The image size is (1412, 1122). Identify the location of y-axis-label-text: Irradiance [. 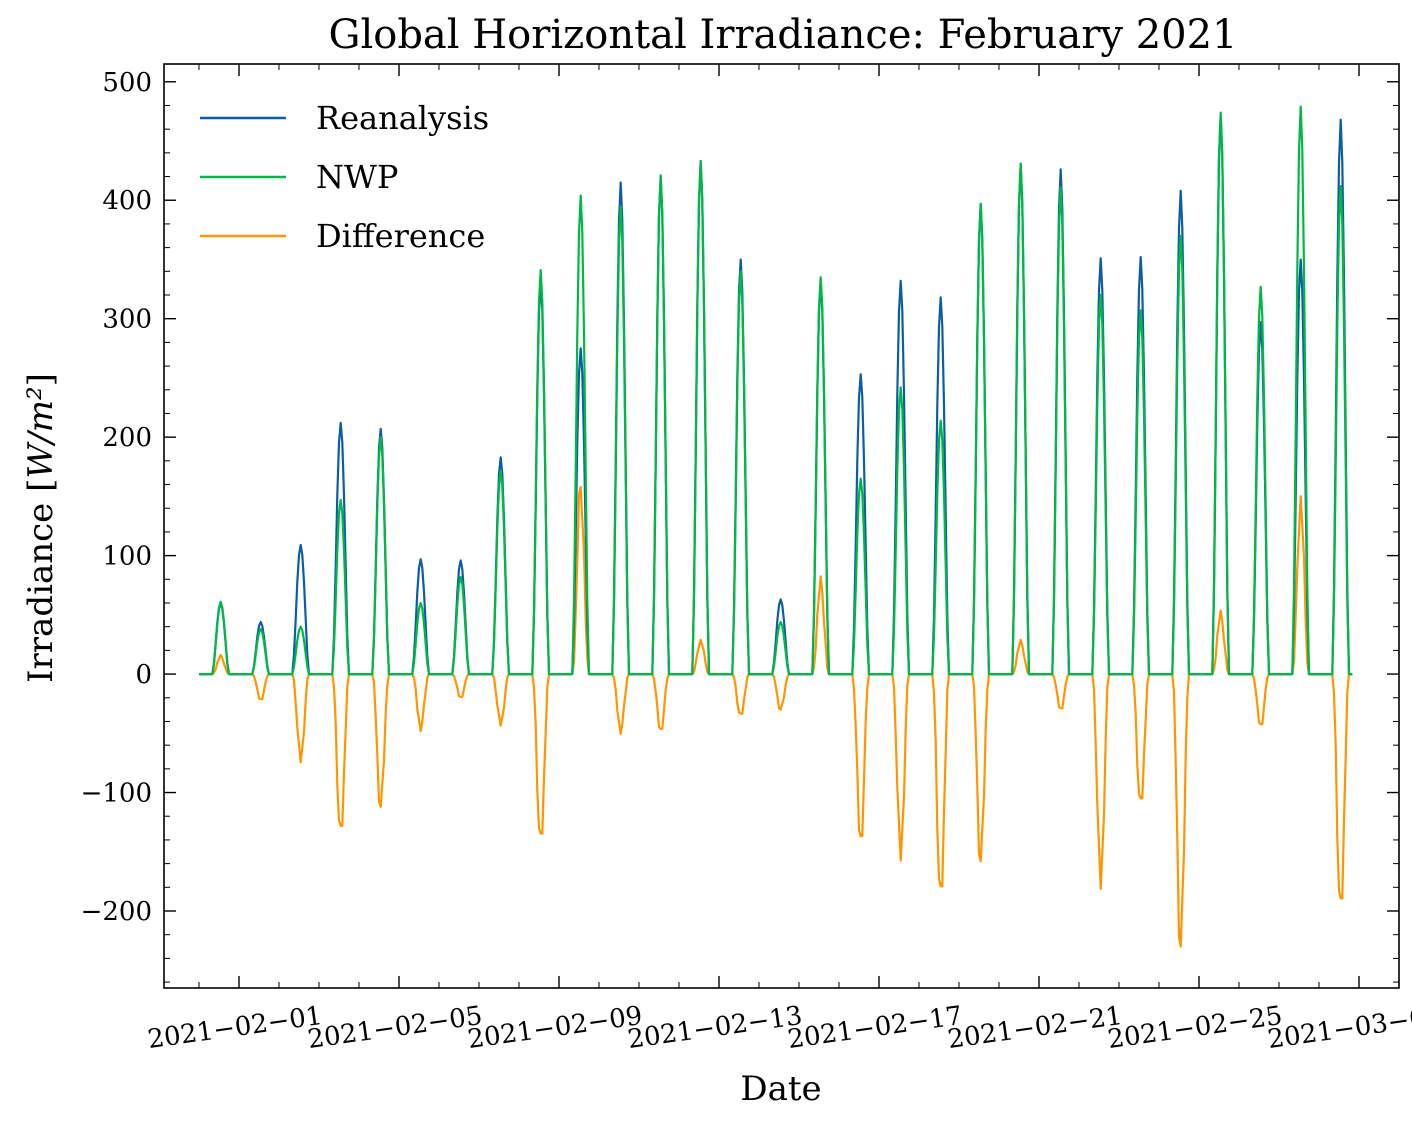
(41, 581).